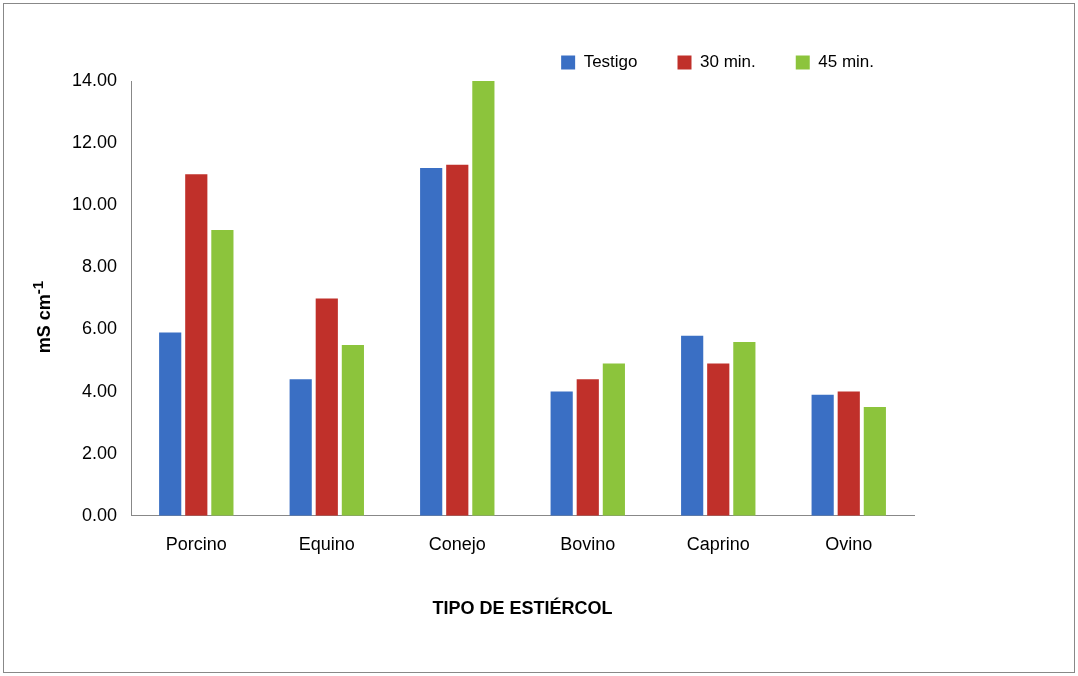 The image size is (1078, 676). Describe the element at coordinates (849, 543) in the screenshot. I see `x-tick-label: Ovino` at that location.